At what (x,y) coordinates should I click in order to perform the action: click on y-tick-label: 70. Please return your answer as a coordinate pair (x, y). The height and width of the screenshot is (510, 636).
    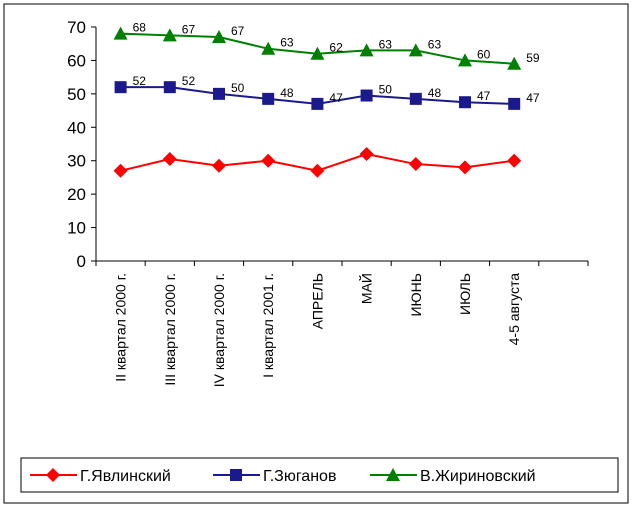
    Looking at the image, I should click on (76, 27).